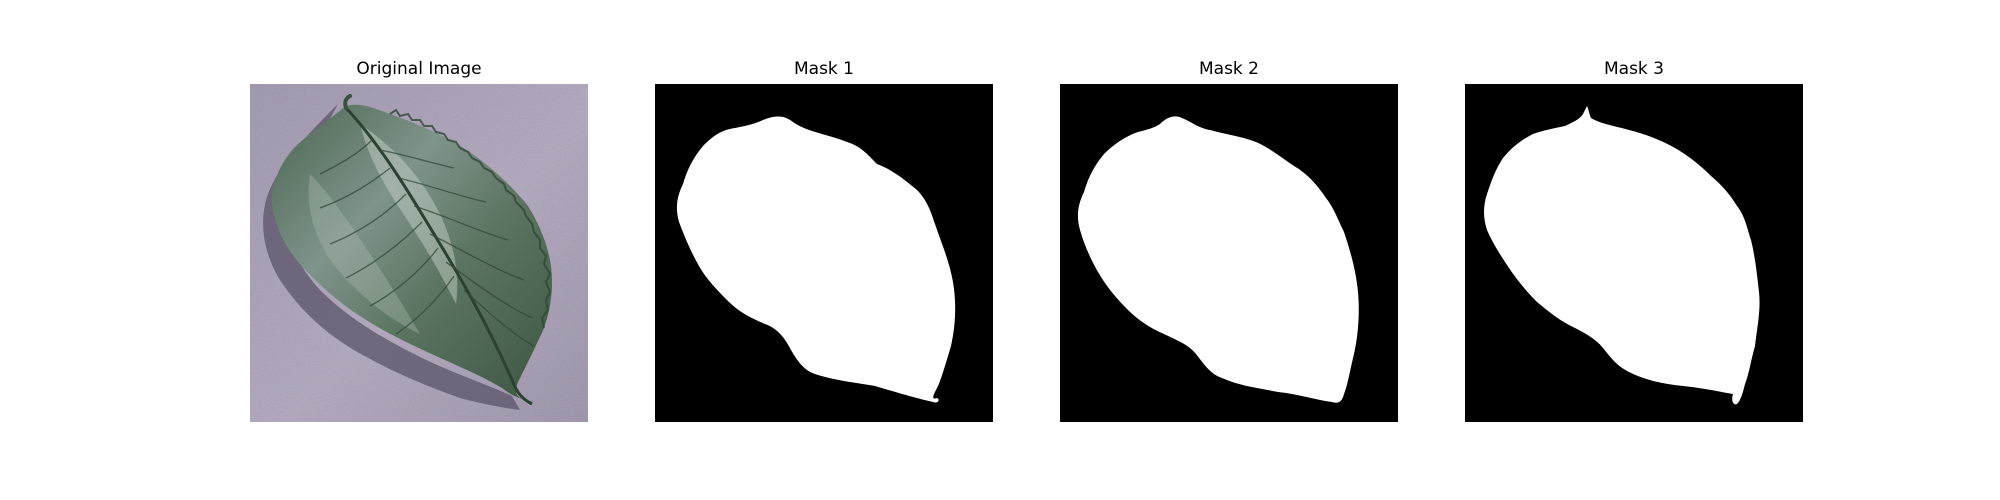 The height and width of the screenshot is (500, 2000). I want to click on panel-title: Mask 1, so click(823, 69).